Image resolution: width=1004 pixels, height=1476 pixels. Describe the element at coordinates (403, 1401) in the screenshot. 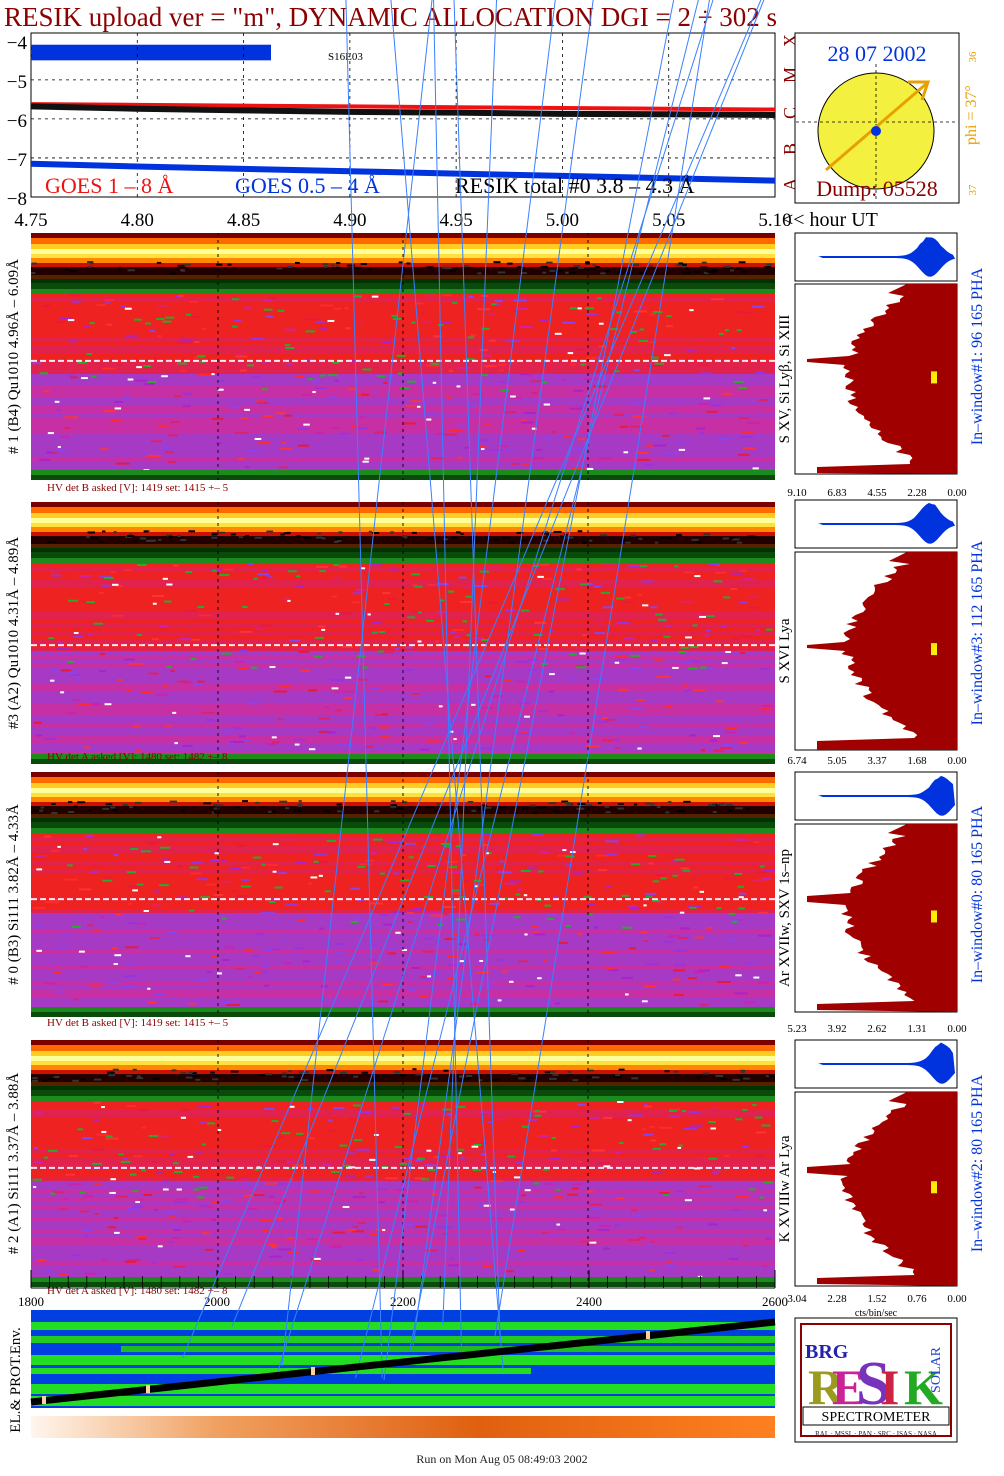

I see `env-band` at that location.